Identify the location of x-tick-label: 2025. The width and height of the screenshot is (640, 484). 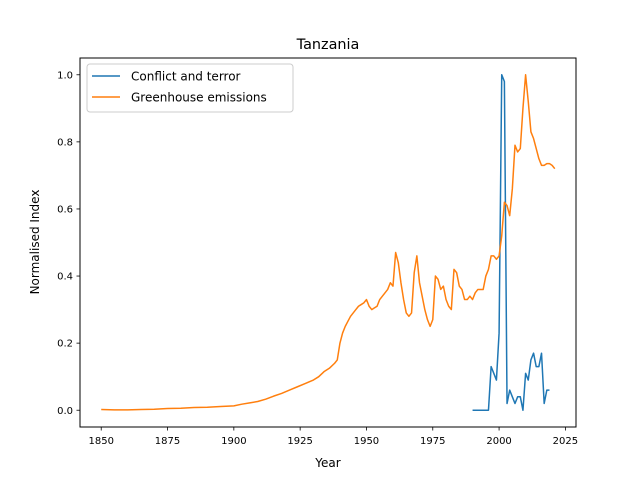
(565, 441).